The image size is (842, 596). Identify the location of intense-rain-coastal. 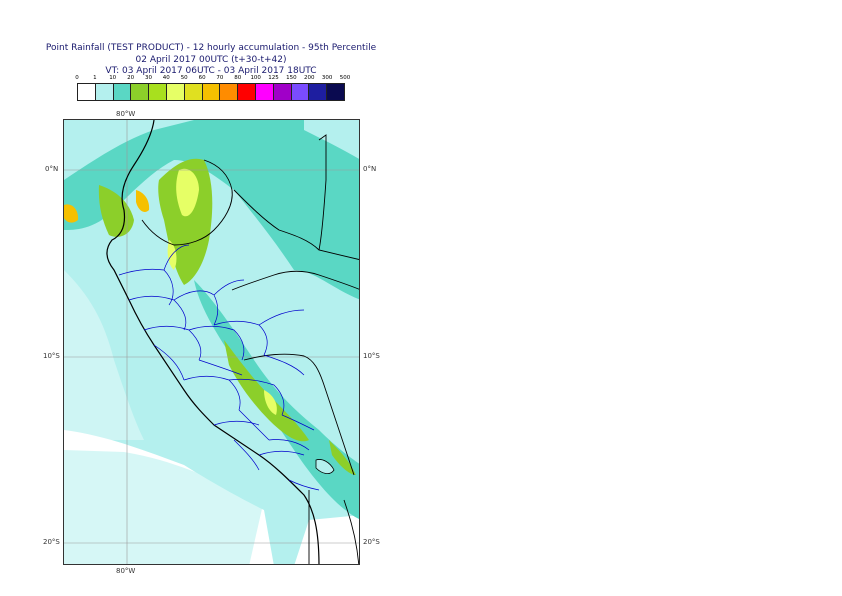
(143, 201).